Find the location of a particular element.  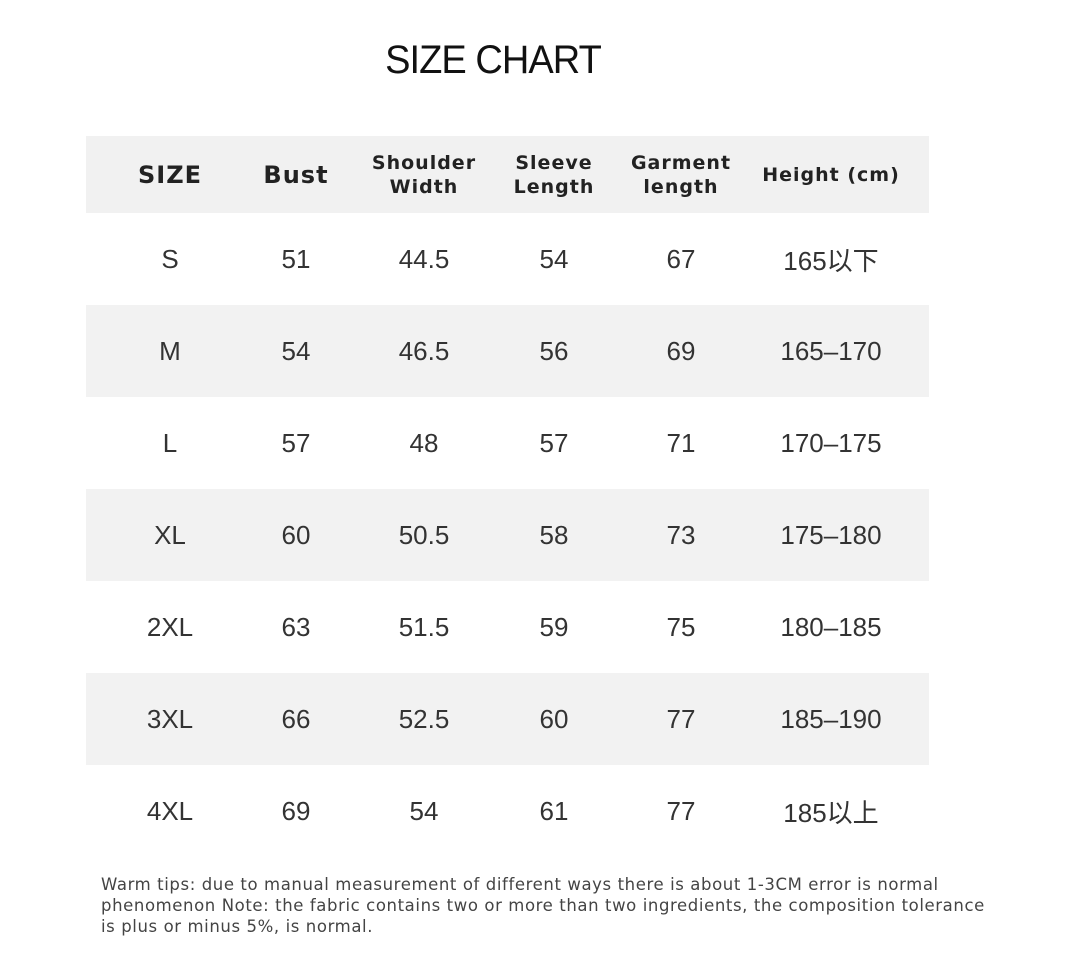

table-row: 3XL 66 52.5 60 77 185–190 is located at coordinates (507, 719).